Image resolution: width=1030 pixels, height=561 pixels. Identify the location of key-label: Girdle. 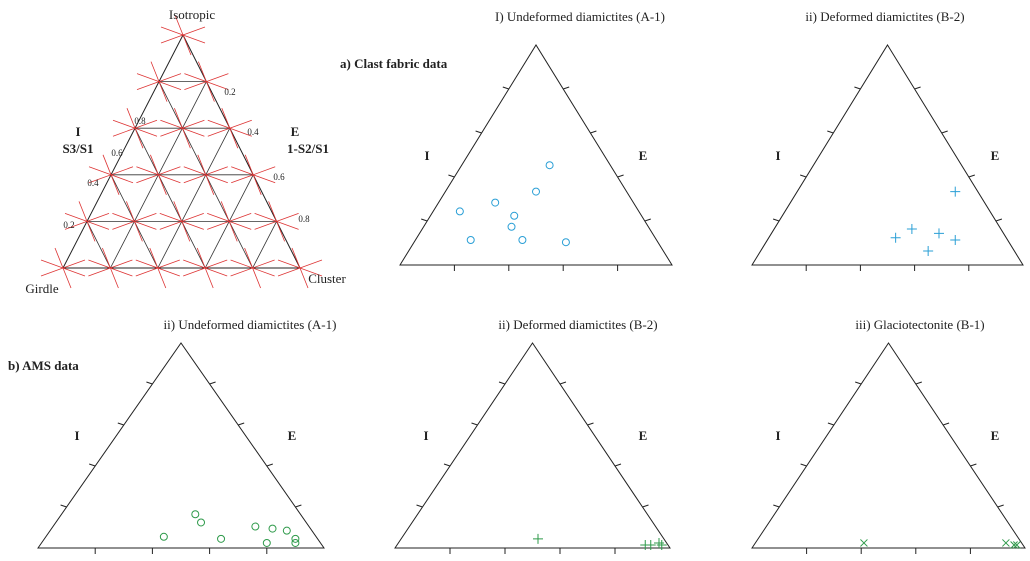
(41, 288).